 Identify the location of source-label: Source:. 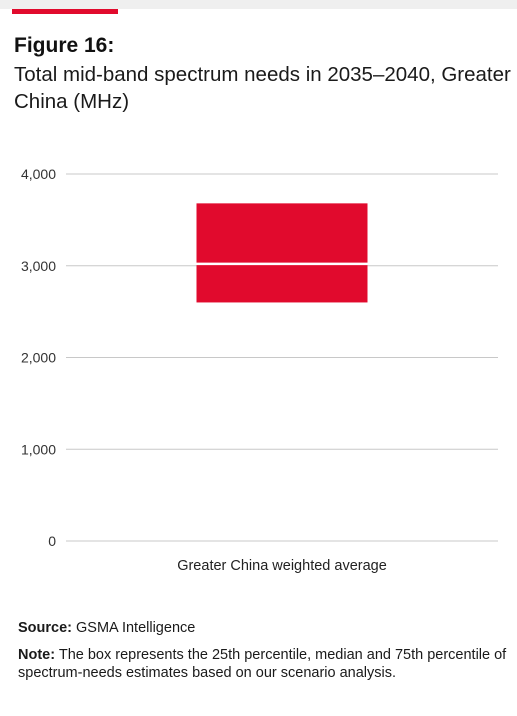
(45, 628).